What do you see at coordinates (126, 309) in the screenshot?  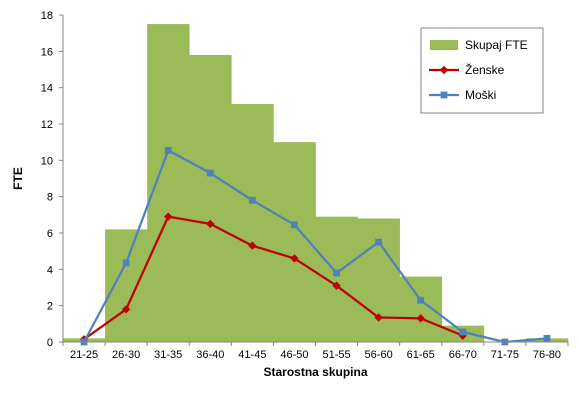 I see `series-point-Ženske-26-30` at bounding box center [126, 309].